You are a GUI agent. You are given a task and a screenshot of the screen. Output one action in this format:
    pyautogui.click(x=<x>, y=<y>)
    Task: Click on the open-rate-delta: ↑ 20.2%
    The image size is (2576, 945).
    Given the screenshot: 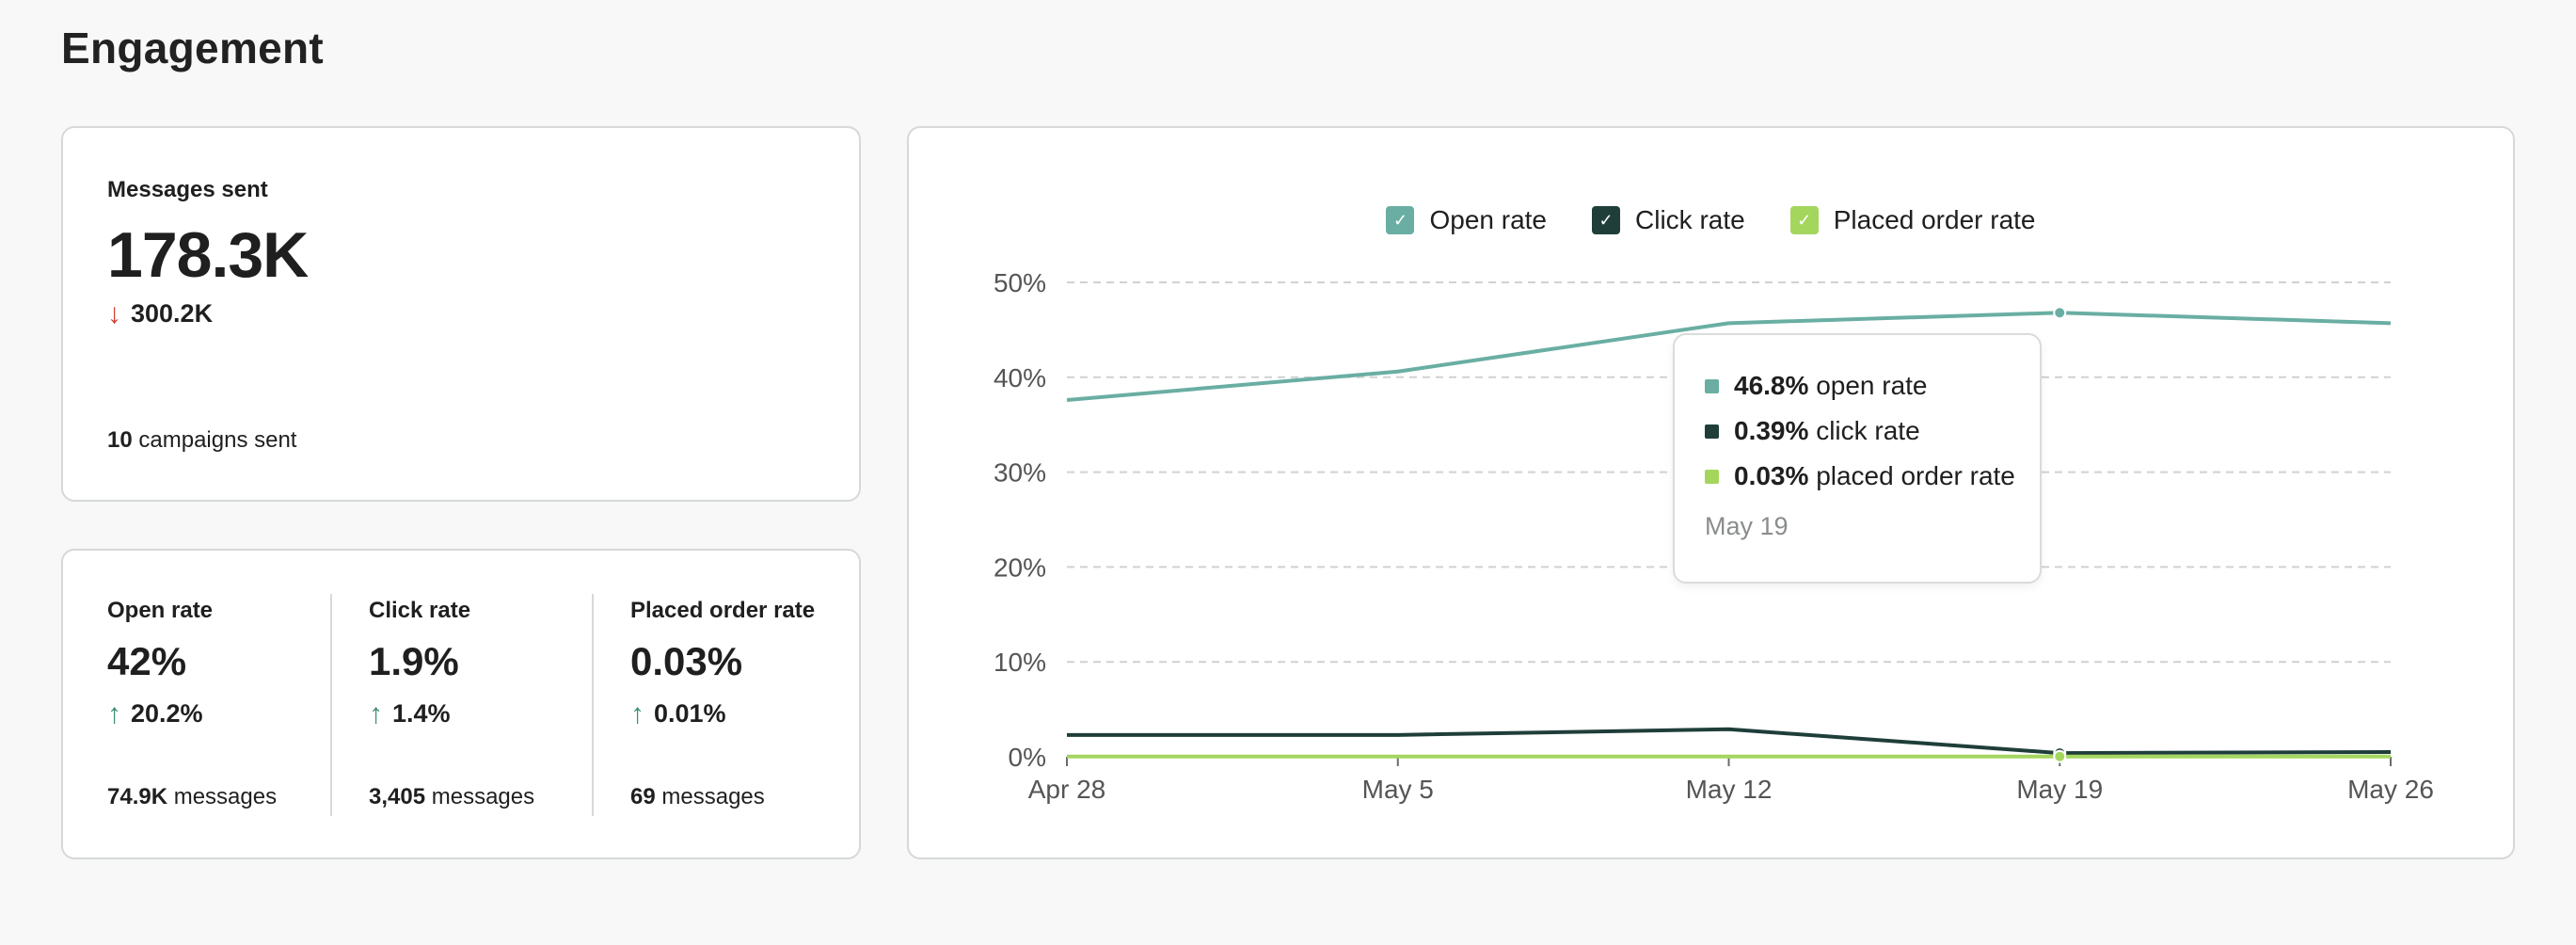 What is the action you would take?
    pyautogui.click(x=155, y=714)
    